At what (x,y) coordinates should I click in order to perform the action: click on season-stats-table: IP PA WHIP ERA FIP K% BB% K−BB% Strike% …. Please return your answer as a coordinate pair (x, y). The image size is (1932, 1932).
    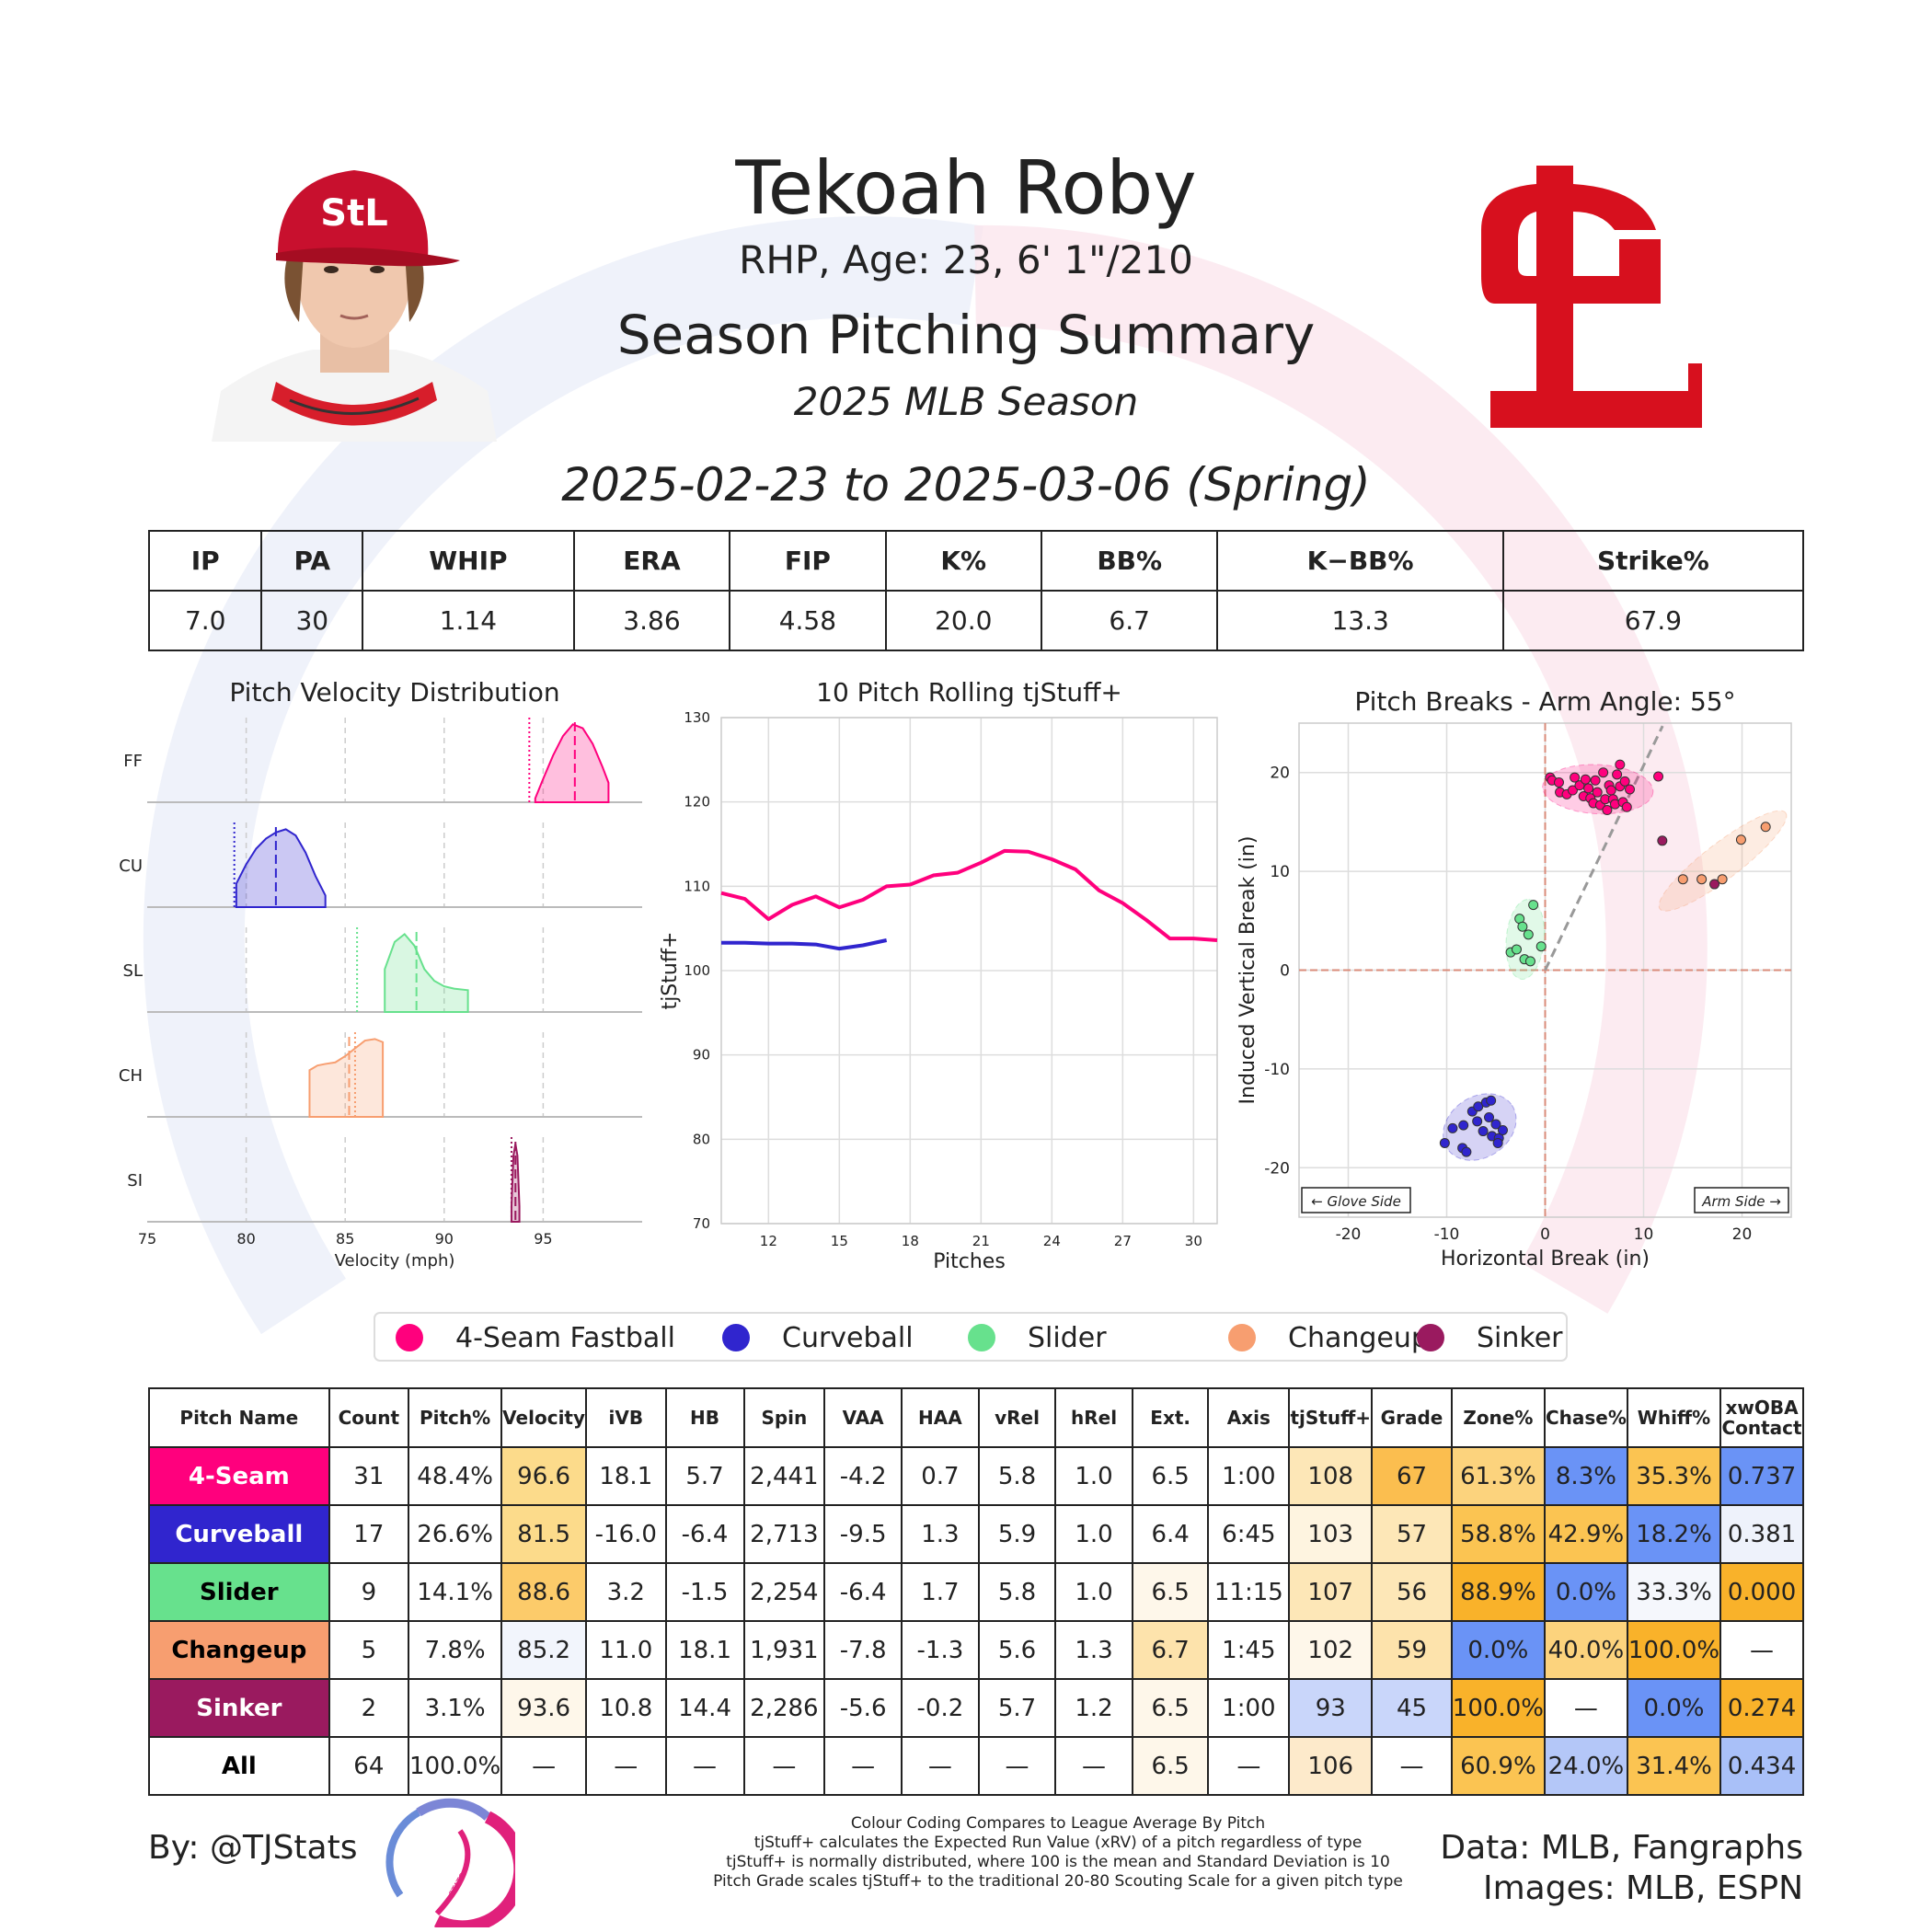
    Looking at the image, I should click on (976, 590).